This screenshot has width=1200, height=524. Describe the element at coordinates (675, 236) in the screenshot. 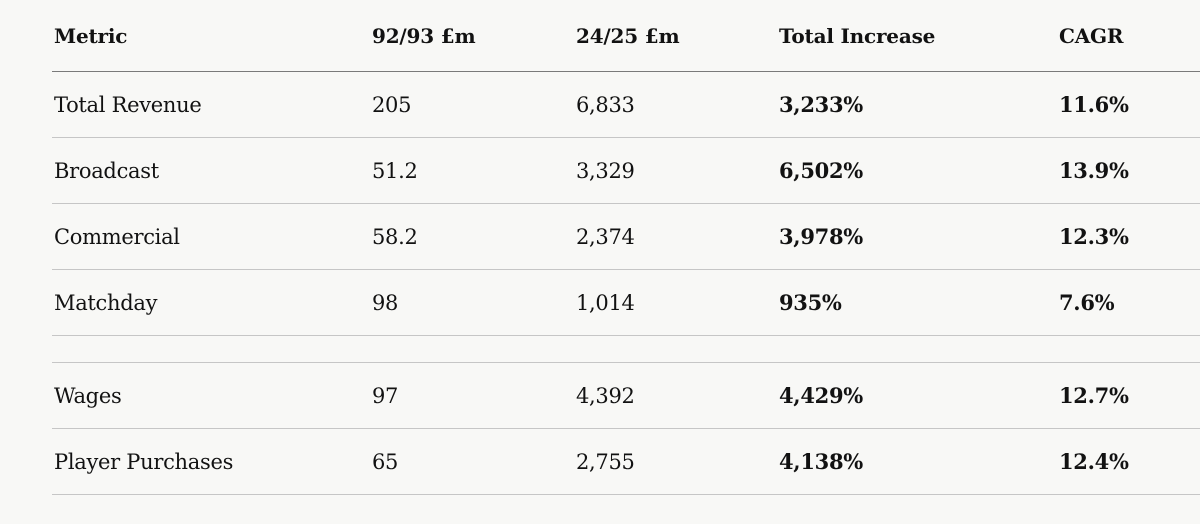

I see `cell-2425: 2,374` at that location.